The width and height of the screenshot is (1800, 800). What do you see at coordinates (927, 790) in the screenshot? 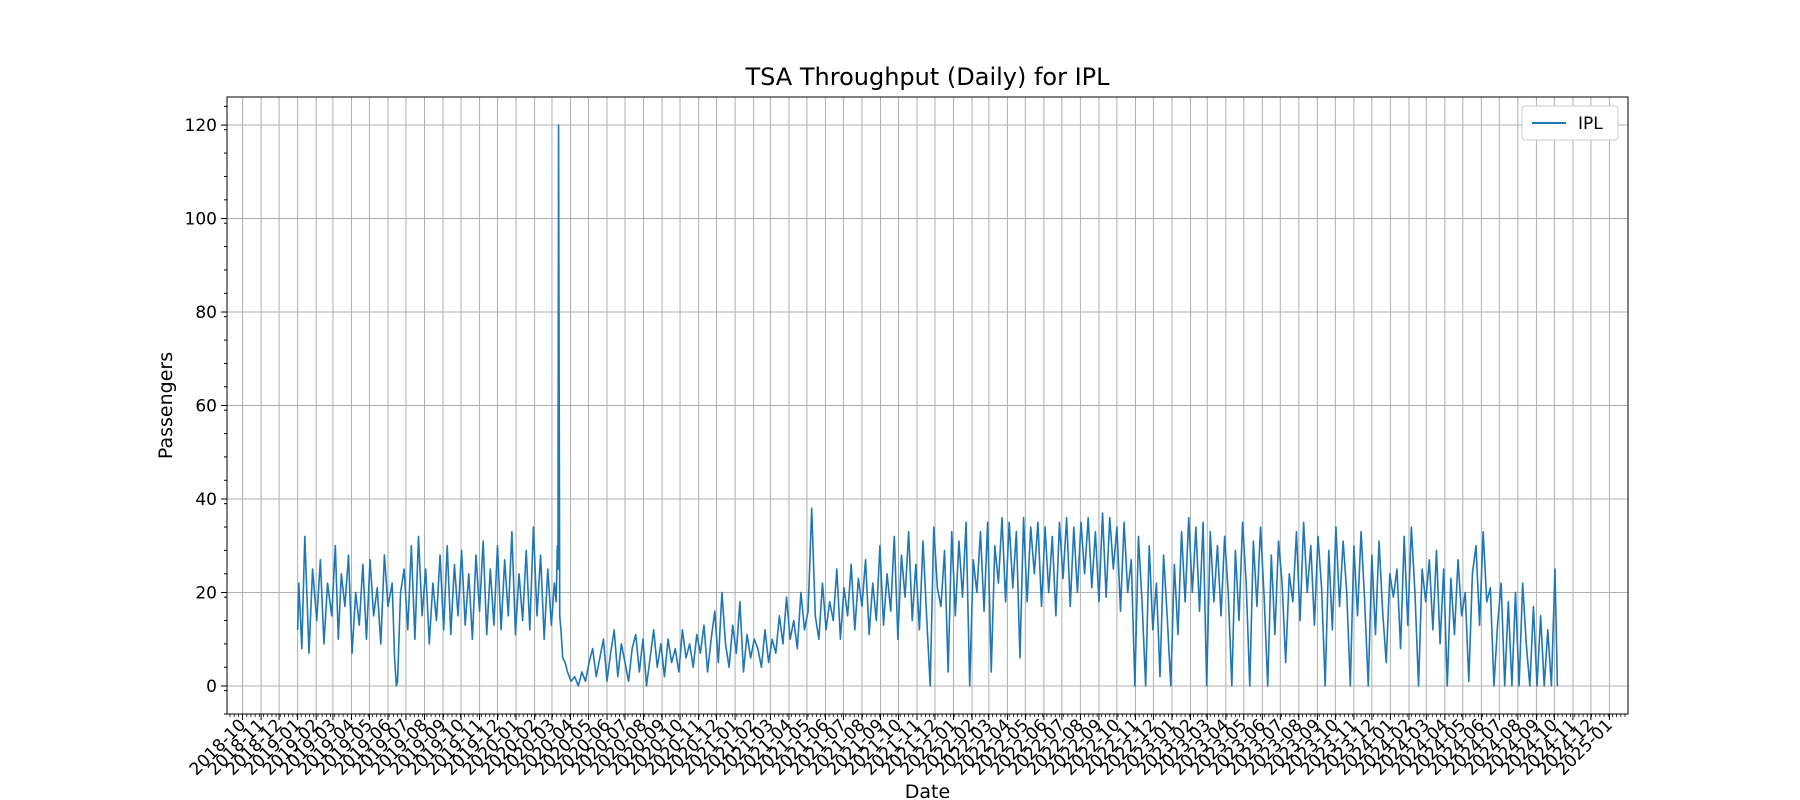
I see `x-axis-label: Date` at bounding box center [927, 790].